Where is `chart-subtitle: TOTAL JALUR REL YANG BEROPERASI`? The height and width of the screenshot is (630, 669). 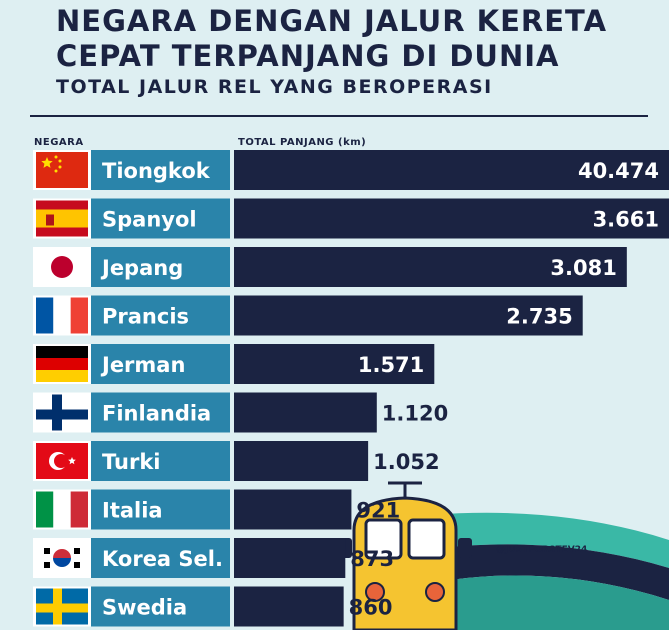 chart-subtitle: TOTAL JALUR REL YANG BEROPERASI is located at coordinates (274, 87).